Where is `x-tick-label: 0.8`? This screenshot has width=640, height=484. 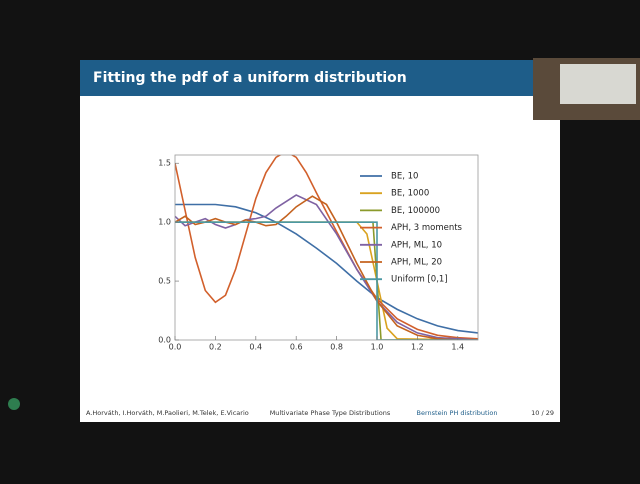
x-tick-label: 0.8 is located at coordinates (336, 347).